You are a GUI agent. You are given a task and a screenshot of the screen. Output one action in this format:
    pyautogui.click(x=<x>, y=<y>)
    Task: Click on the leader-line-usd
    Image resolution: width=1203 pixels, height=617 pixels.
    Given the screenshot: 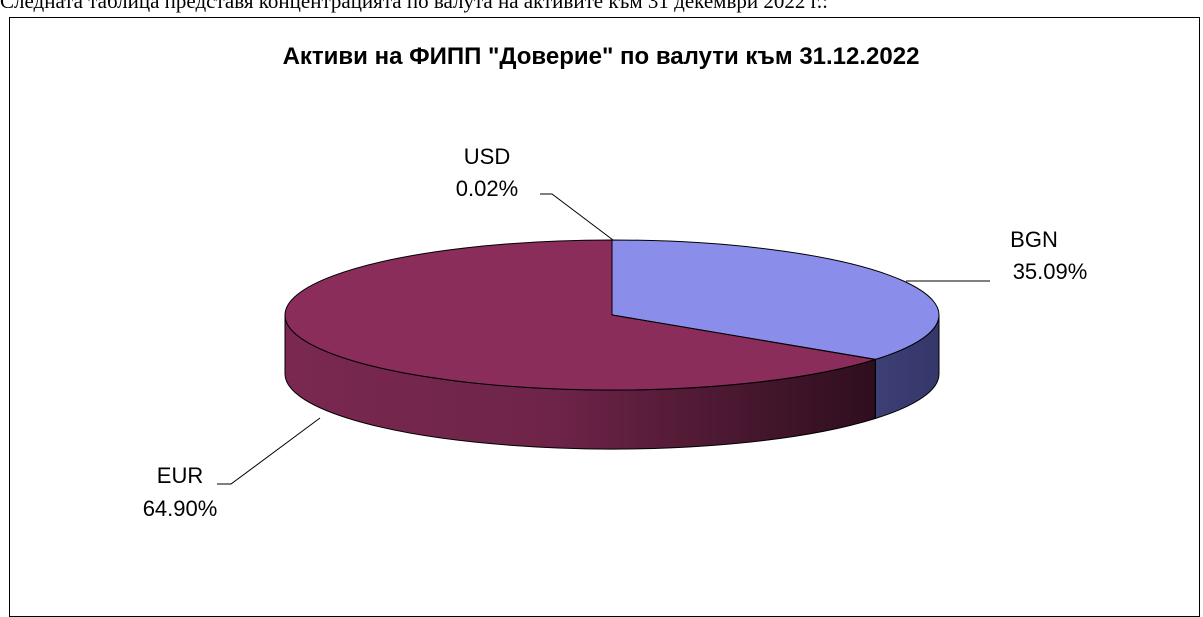 What is the action you would take?
    pyautogui.click(x=576, y=217)
    